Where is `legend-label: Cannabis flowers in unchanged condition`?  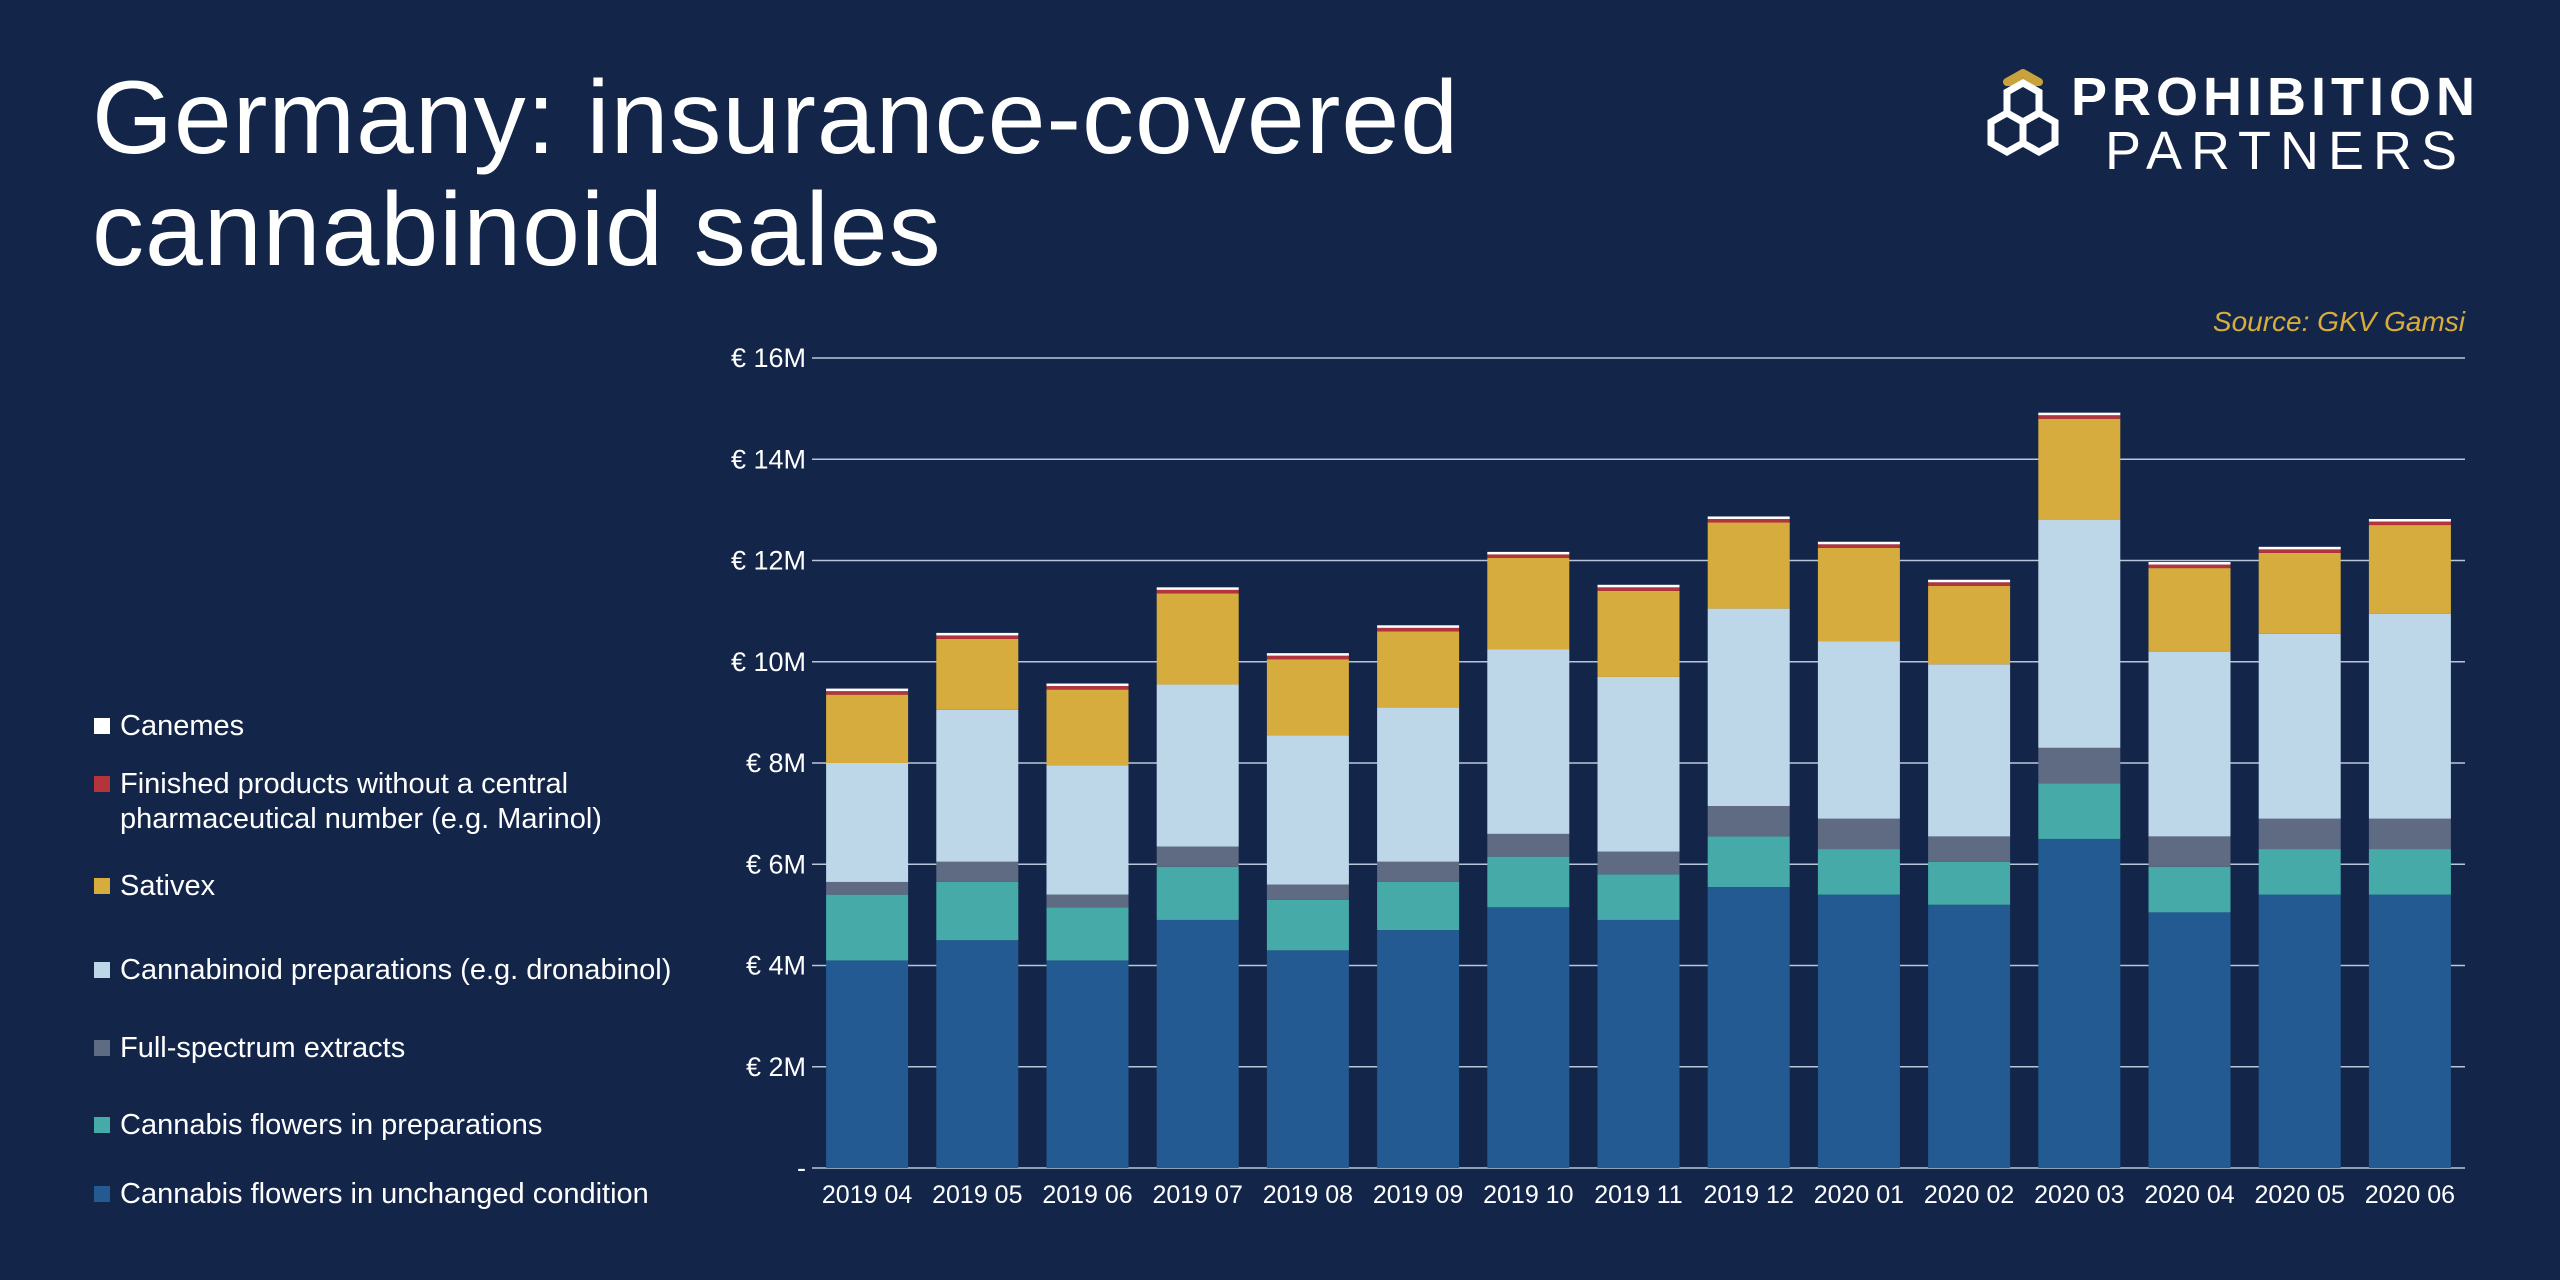
legend-label: Cannabis flowers in unchanged condition is located at coordinates (384, 1194).